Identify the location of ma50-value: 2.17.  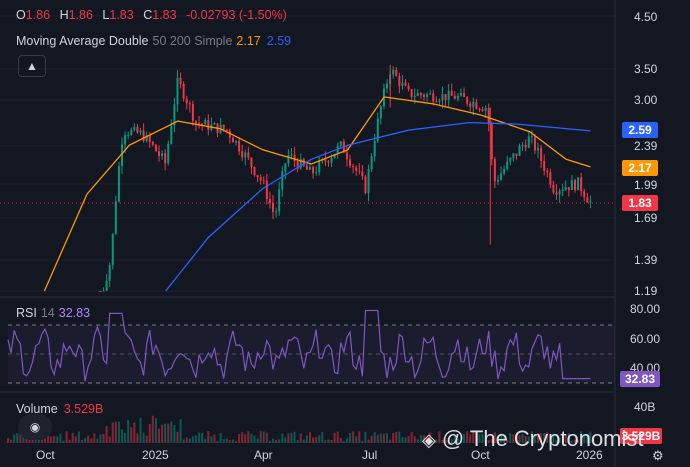
(248, 41).